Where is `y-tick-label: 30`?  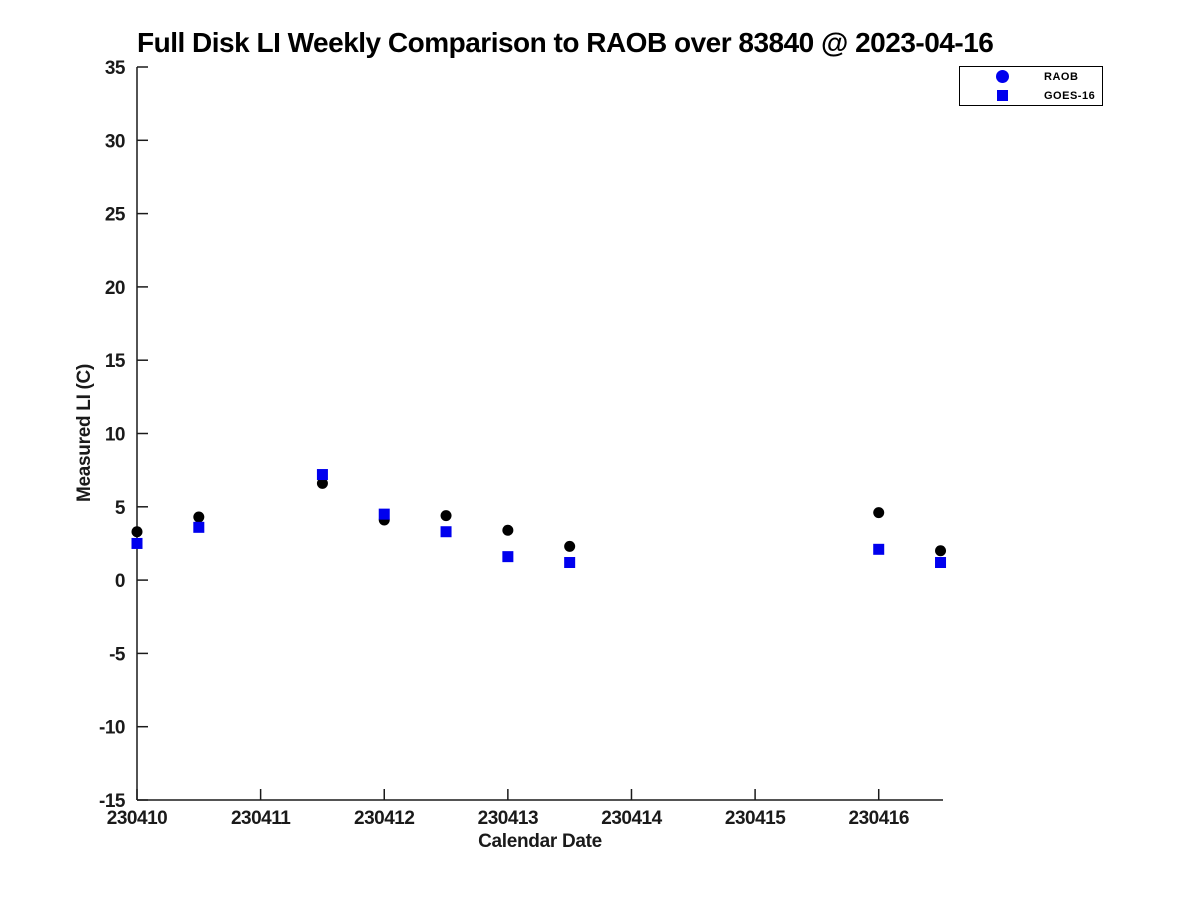
y-tick-label: 30 is located at coordinates (115, 141).